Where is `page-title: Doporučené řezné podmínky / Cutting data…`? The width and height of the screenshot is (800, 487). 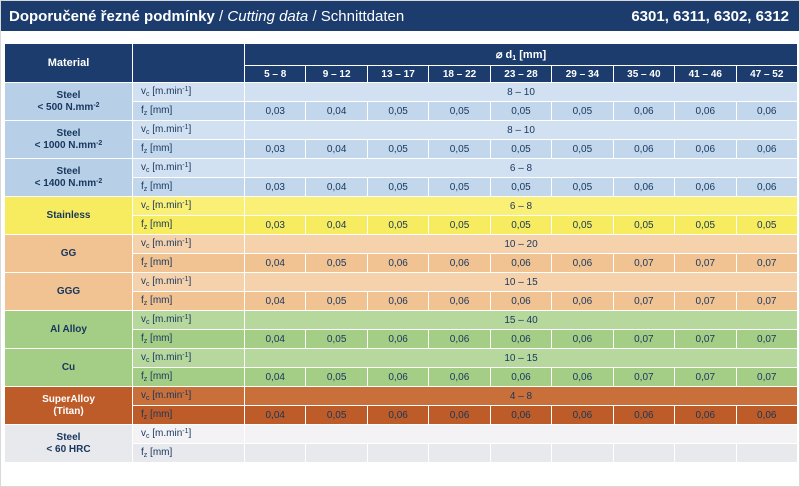
page-title: Doporučené řezné podmínky / Cutting data… is located at coordinates (206, 16).